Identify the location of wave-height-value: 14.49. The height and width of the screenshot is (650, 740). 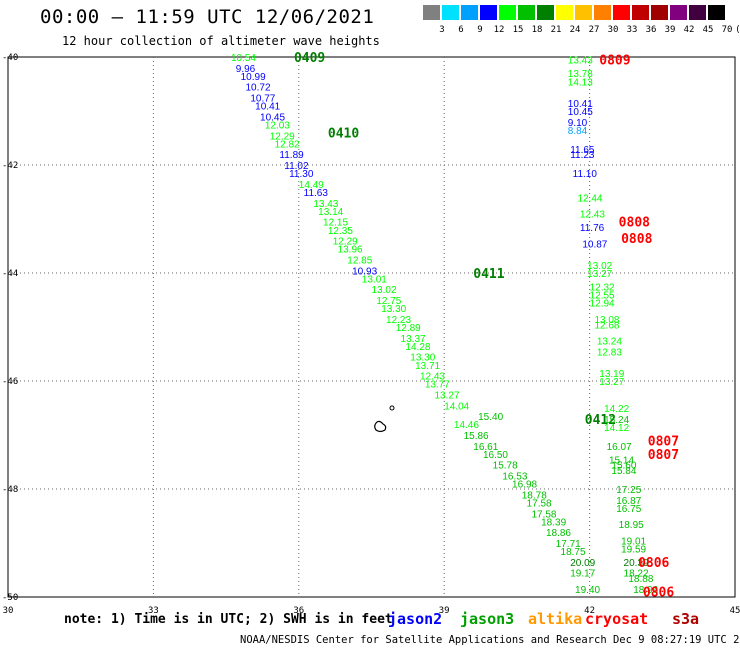
(311, 185).